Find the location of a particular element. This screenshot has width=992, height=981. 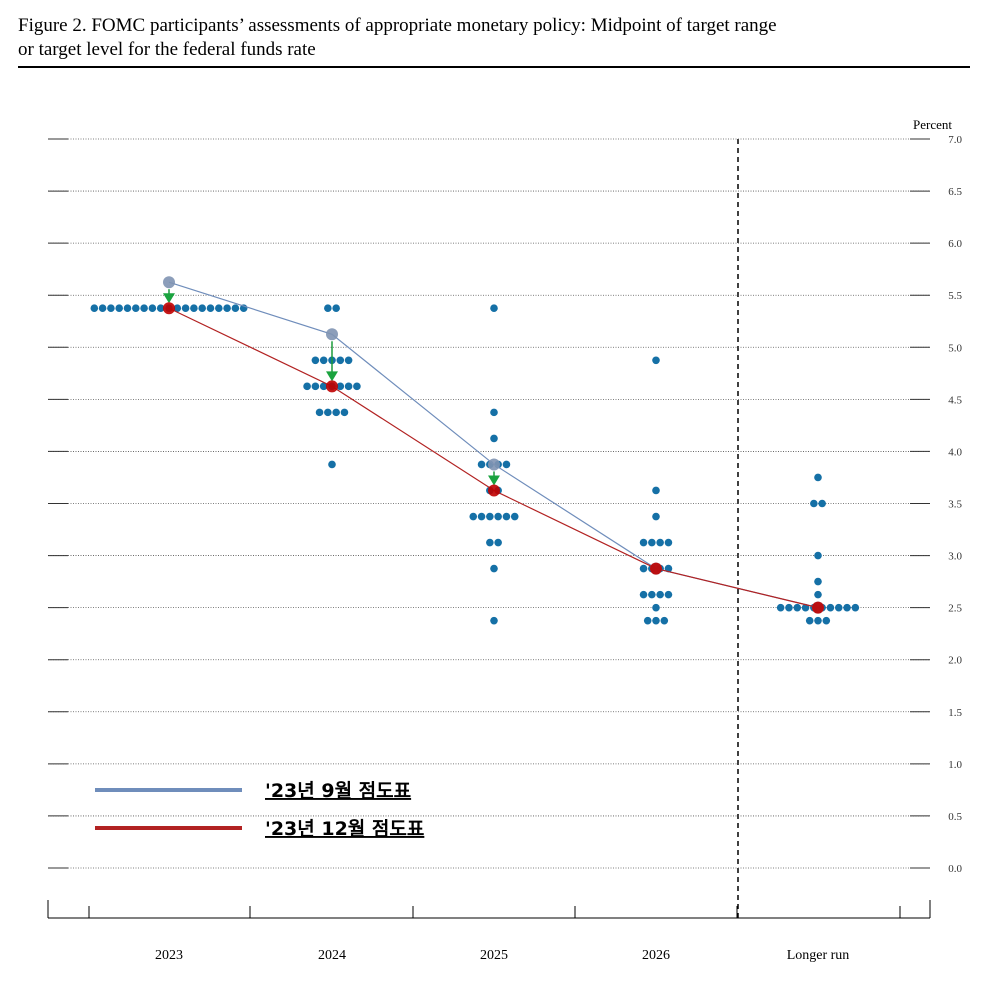

x-tick-label: 2024 is located at coordinates (332, 955).